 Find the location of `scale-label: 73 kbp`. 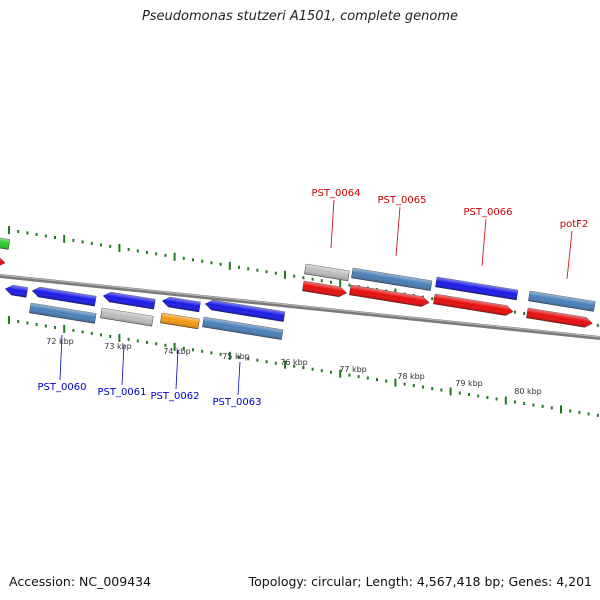

scale-label: 73 kbp is located at coordinates (118, 346).